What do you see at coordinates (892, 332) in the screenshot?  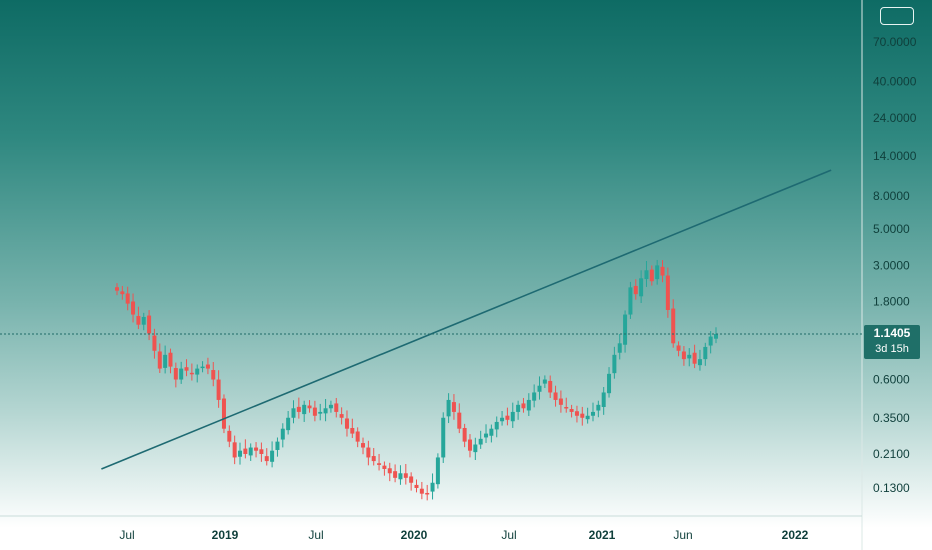 I see `last-price-value: 1.1405` at bounding box center [892, 332].